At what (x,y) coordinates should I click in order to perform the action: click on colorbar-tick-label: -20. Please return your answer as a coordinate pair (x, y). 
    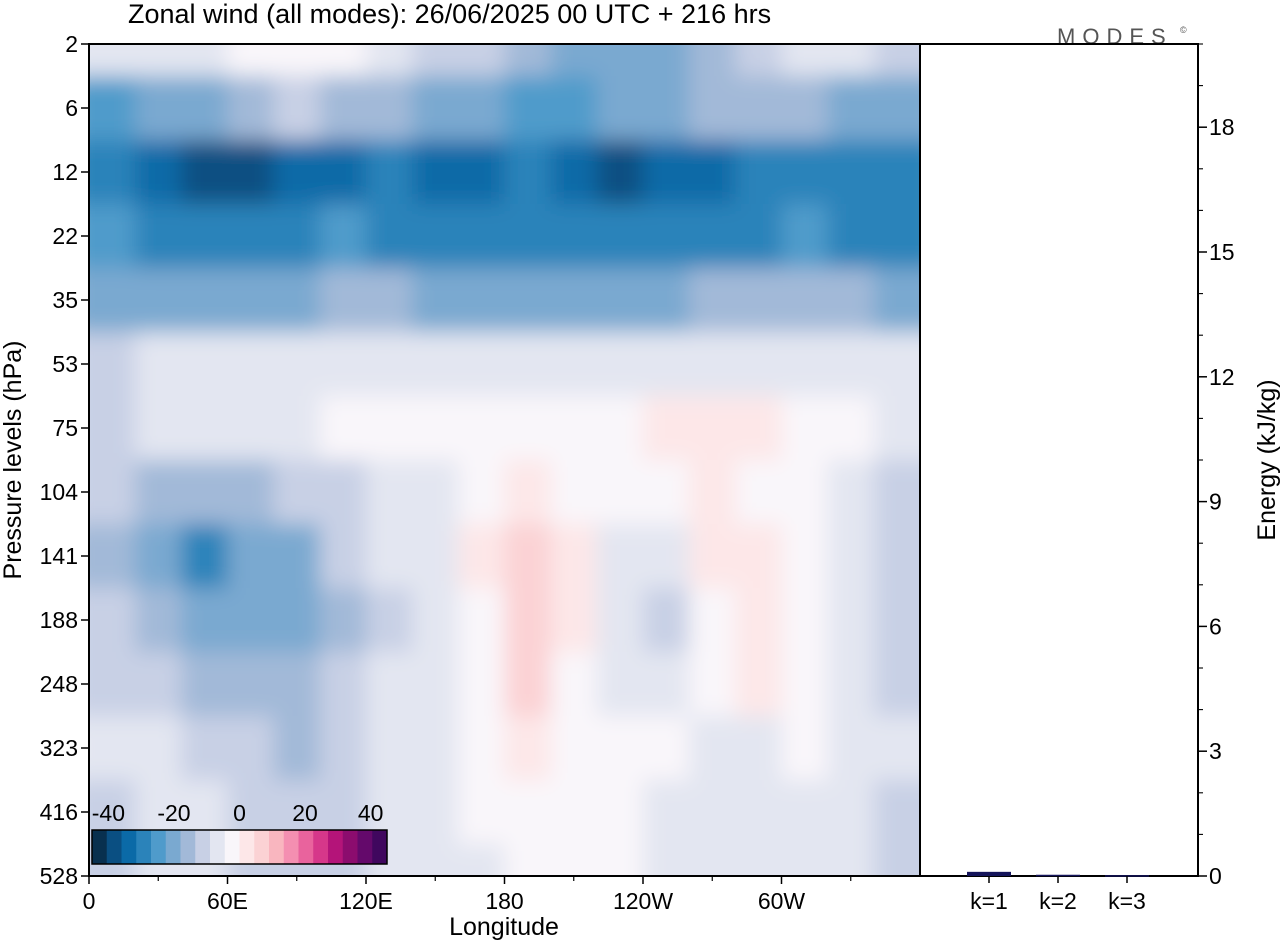
    Looking at the image, I should click on (173, 813).